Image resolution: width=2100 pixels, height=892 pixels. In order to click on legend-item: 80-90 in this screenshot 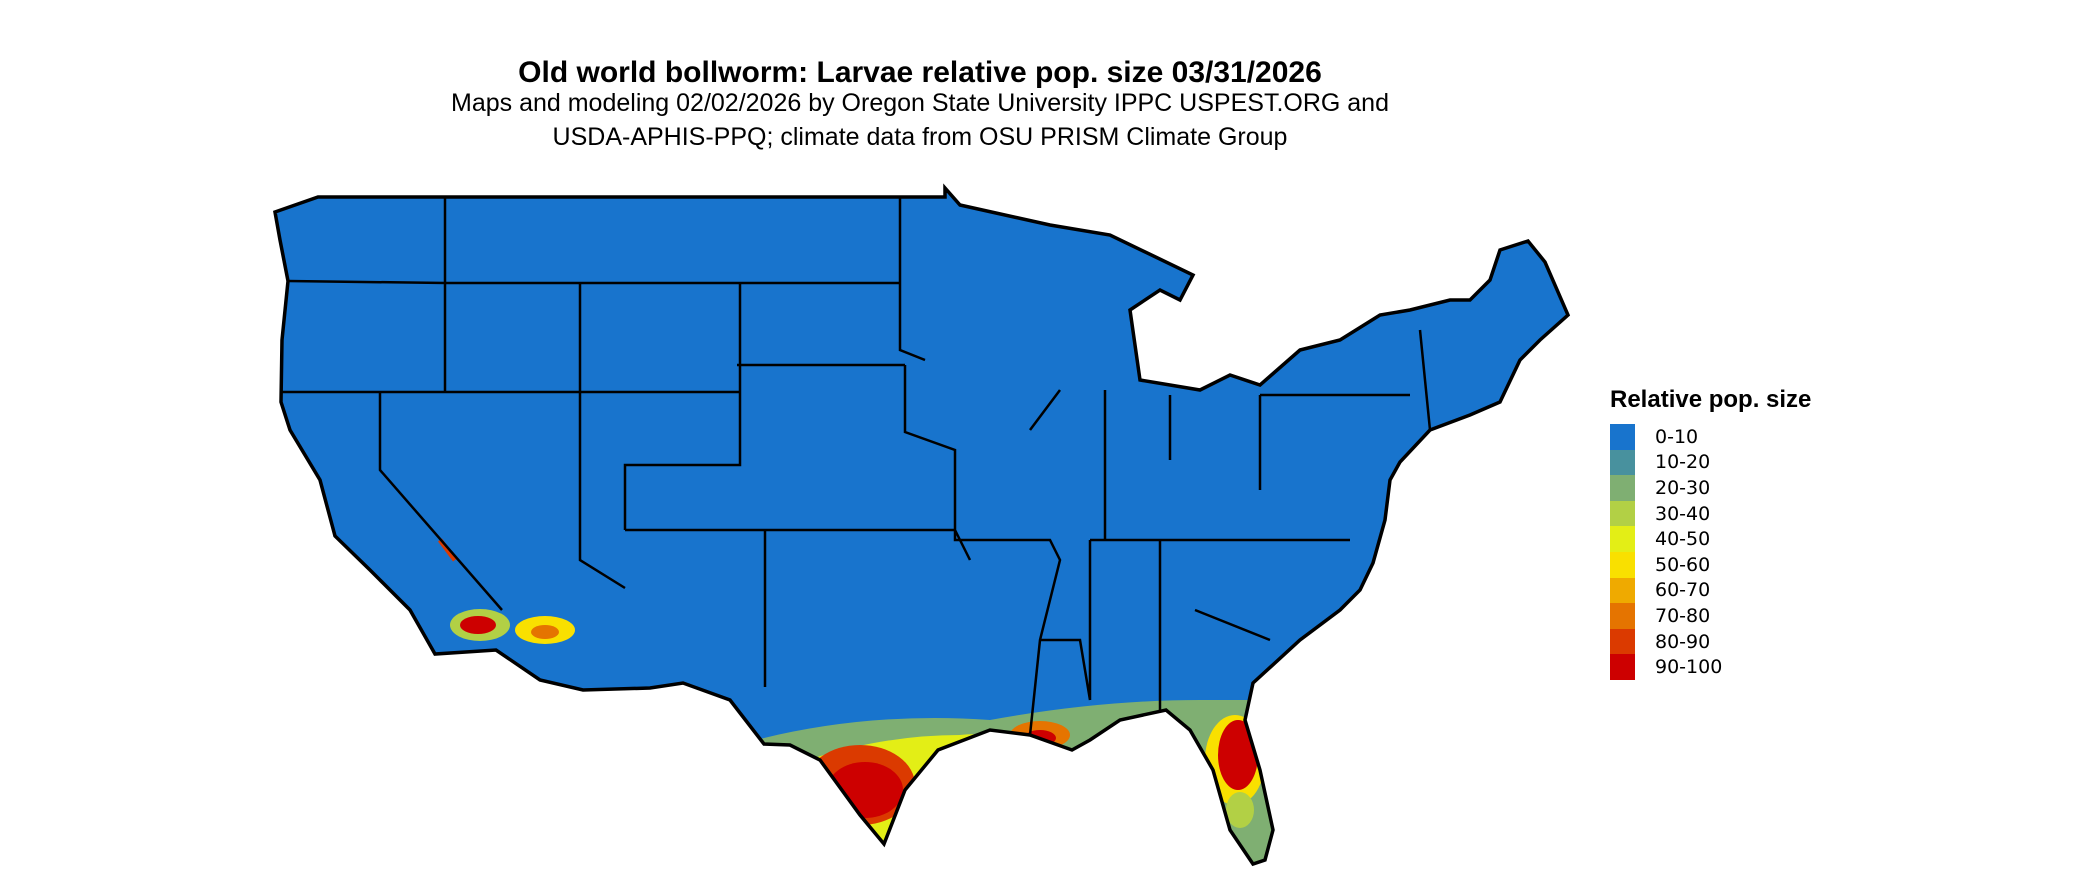, I will do `click(1710, 641)`.